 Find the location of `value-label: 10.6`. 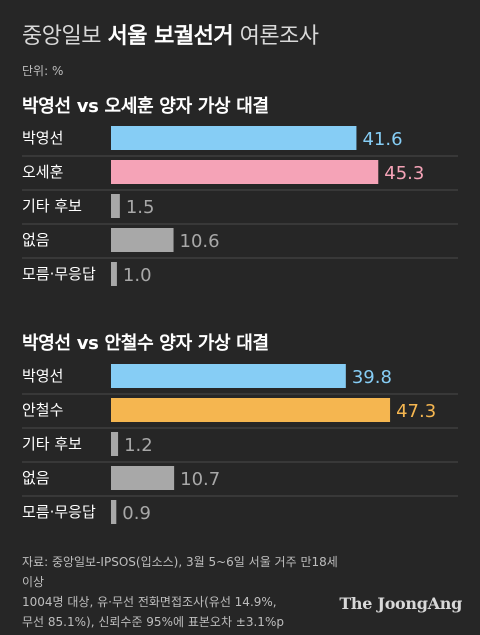

value-label: 10.6 is located at coordinates (200, 241).